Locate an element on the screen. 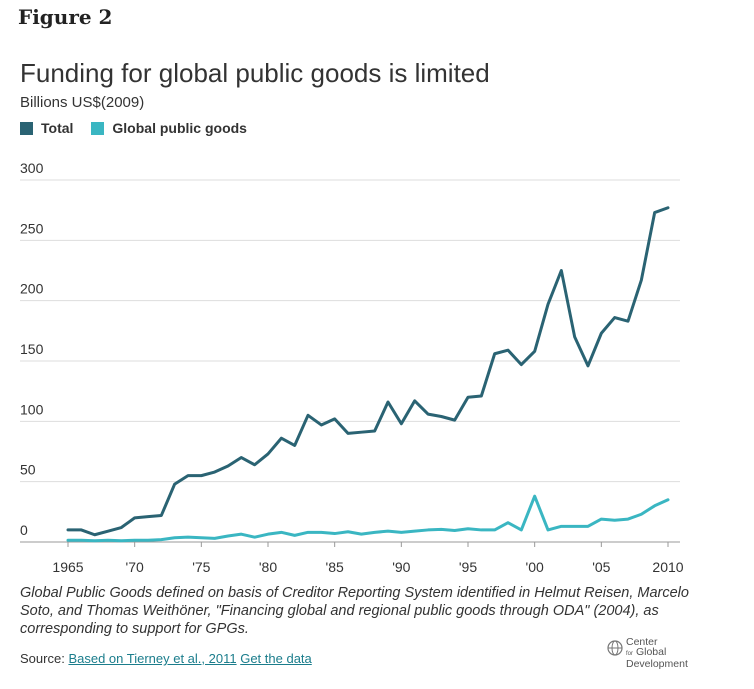  figure-label: Figure 2 is located at coordinates (65, 17).